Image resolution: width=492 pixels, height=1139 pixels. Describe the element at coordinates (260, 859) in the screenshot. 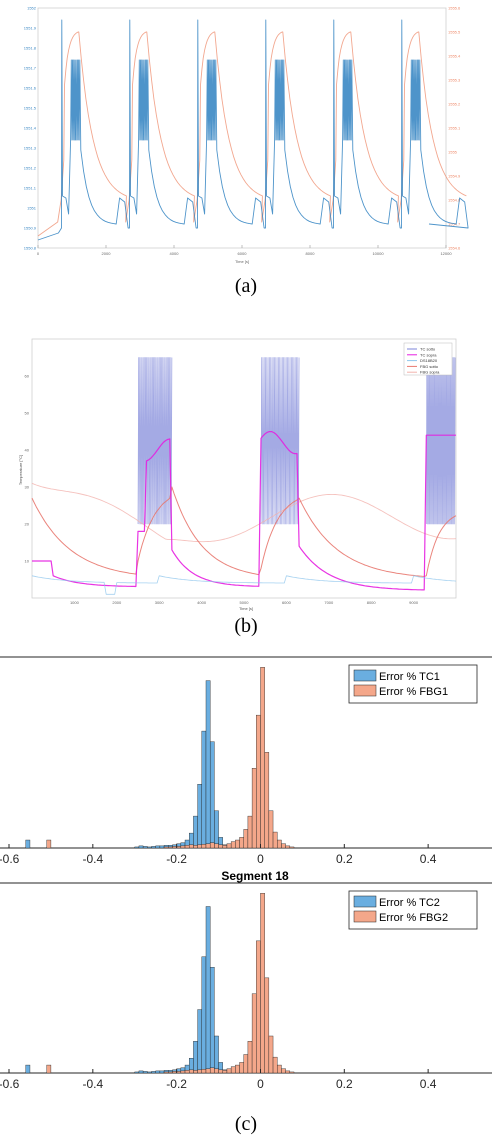

I see `c1-x-tick-label: 0` at that location.